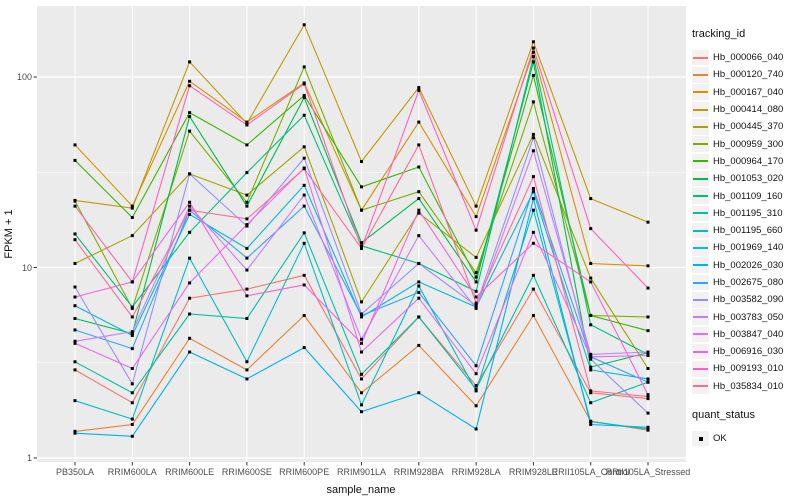 The image size is (800, 500). I want to click on legend-quant-items: OK, so click(745, 438).